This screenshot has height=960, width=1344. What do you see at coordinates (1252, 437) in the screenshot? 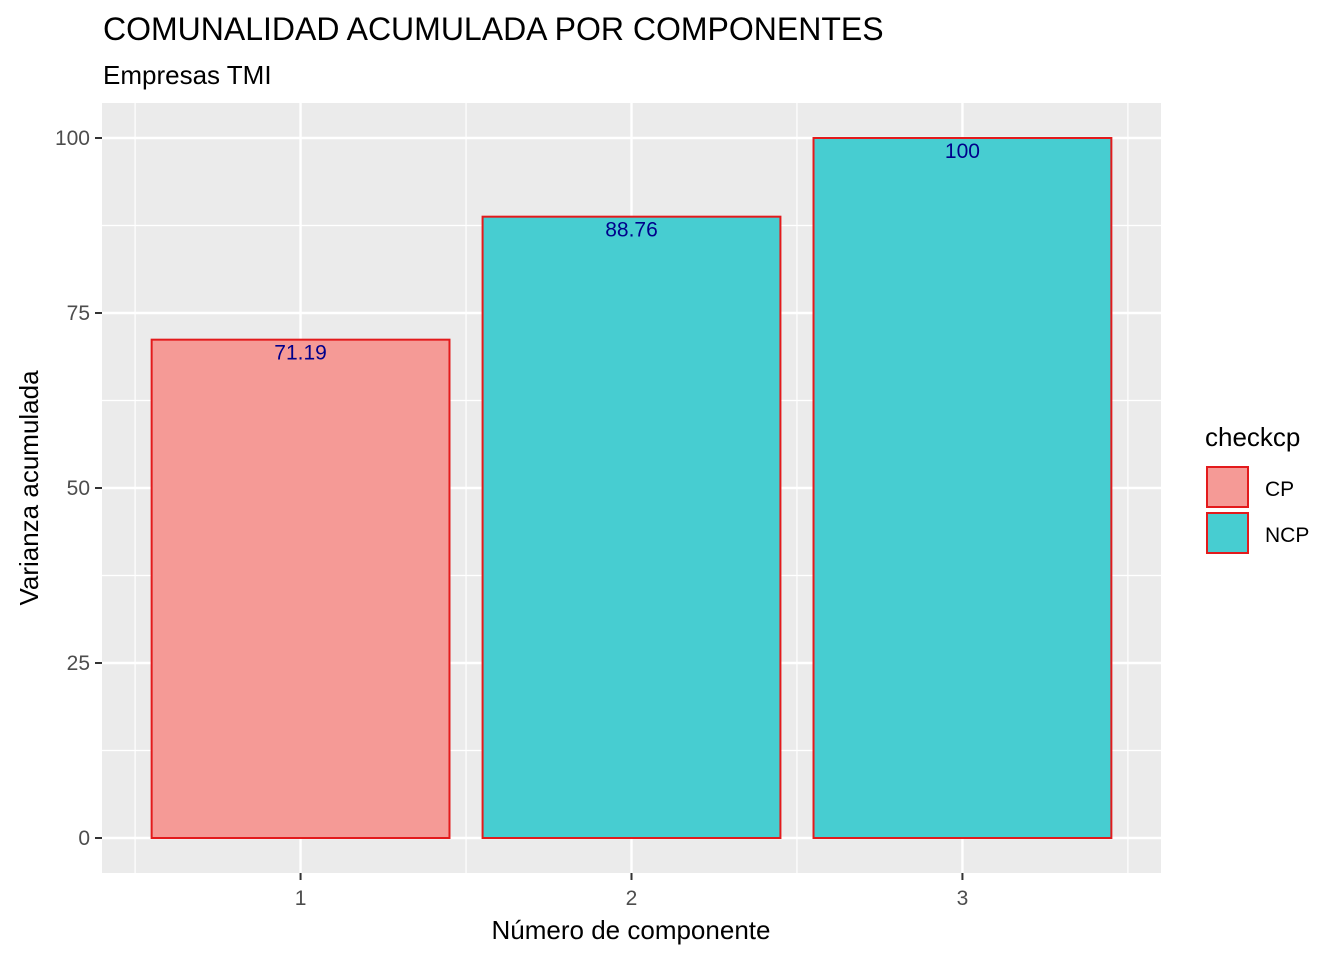
I see `legend-title: checkcp` at bounding box center [1252, 437].